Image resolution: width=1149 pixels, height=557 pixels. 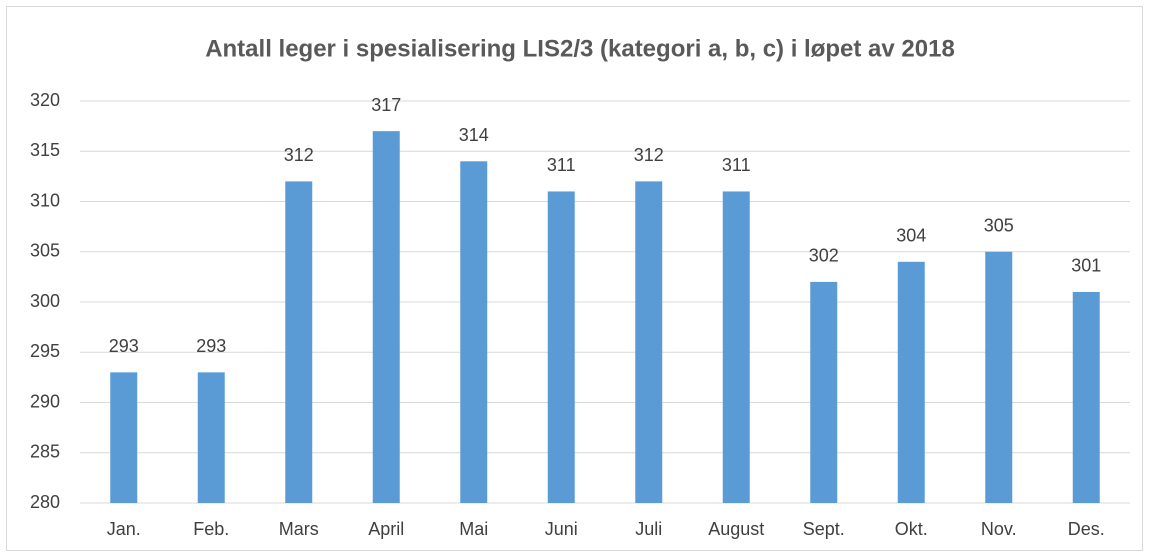 What do you see at coordinates (45, 452) in the screenshot?
I see `y-tick-label: 285` at bounding box center [45, 452].